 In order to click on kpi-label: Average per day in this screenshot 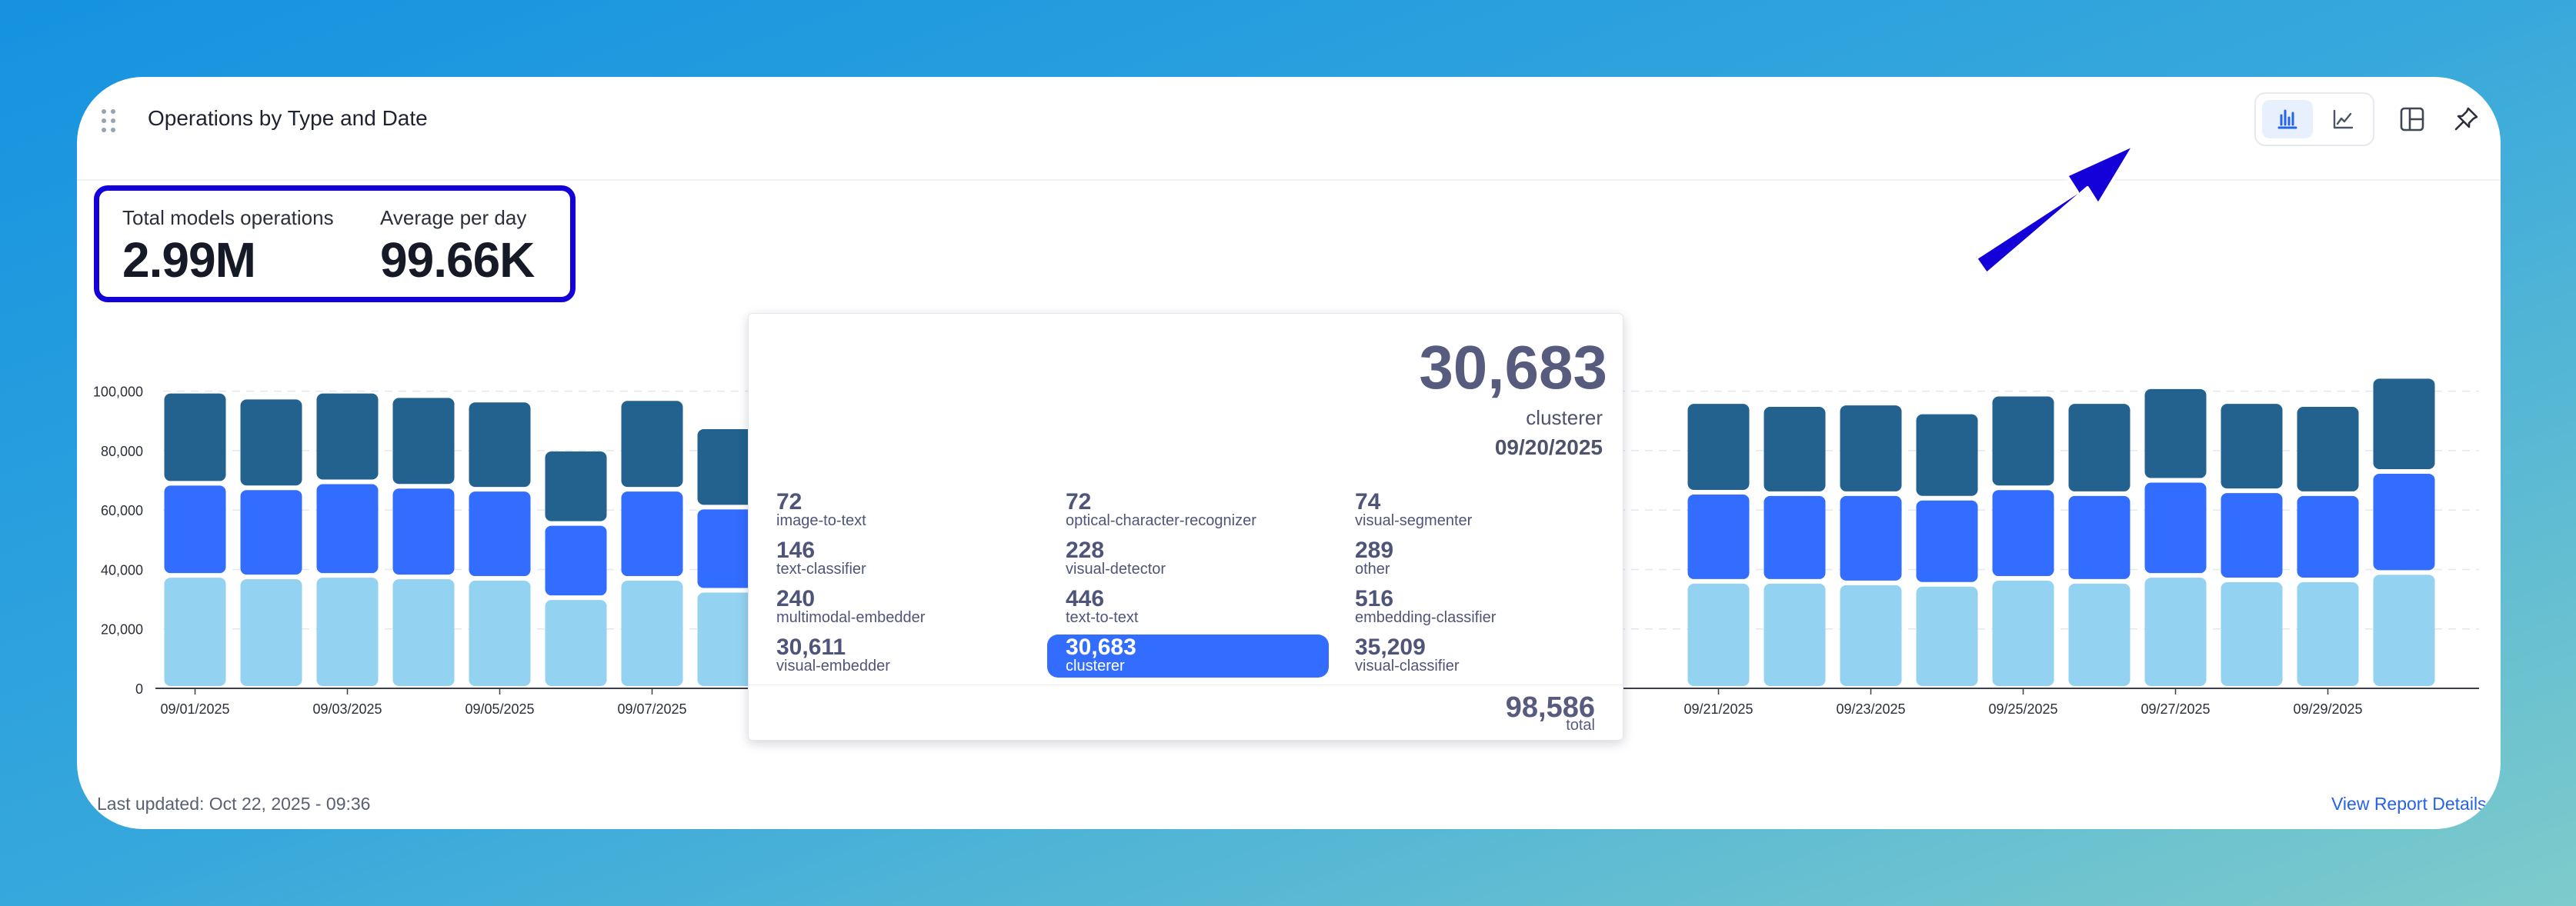, I will do `click(453, 218)`.